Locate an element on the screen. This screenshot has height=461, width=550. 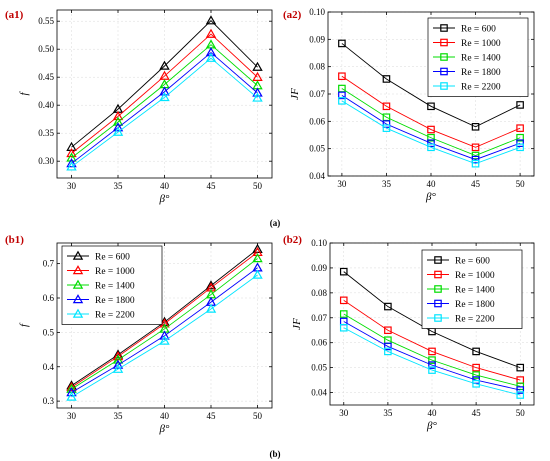
panel-label-b1: (b1) is located at coordinates (14, 240).